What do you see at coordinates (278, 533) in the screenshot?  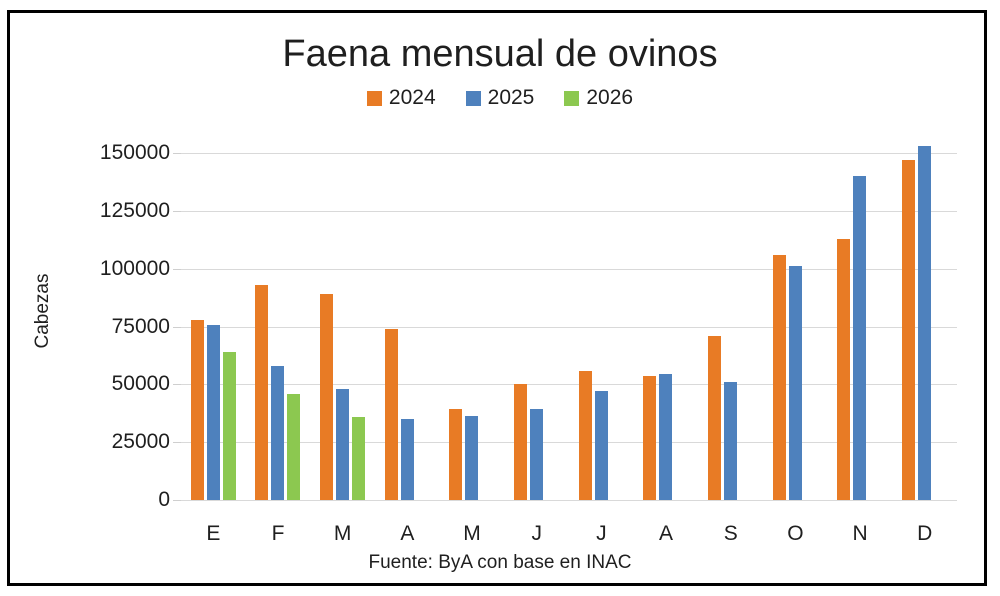 I see `x-tick-label-F-2: F` at bounding box center [278, 533].